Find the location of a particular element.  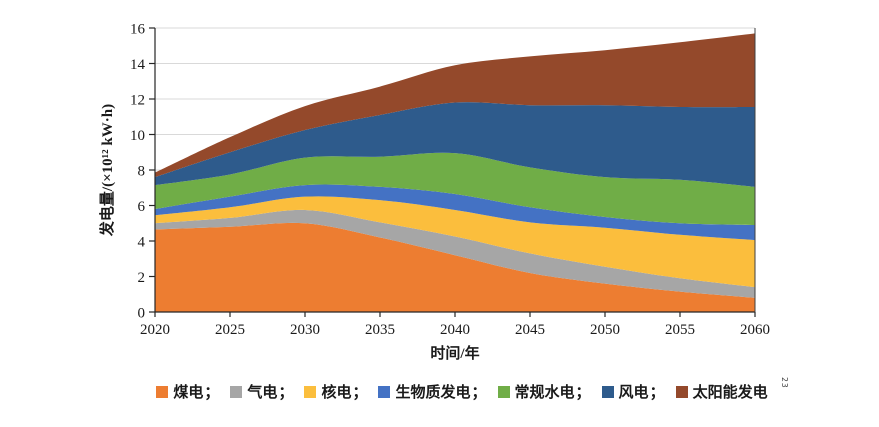

legend-label: 煤电 is located at coordinates (188, 393).